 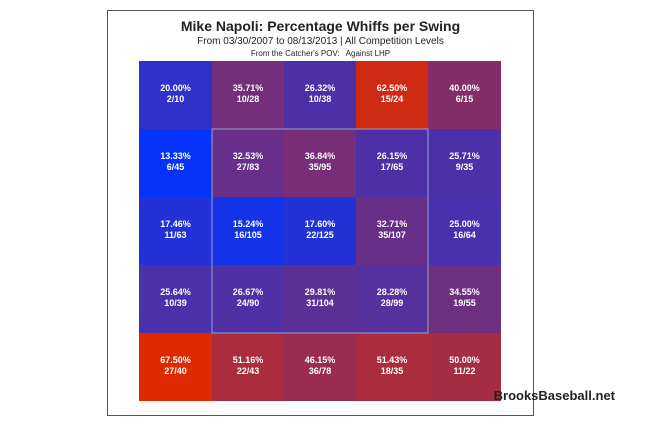 What do you see at coordinates (554, 395) in the screenshot?
I see `brooks-baseball-watermark: BrooksBaseball.net` at bounding box center [554, 395].